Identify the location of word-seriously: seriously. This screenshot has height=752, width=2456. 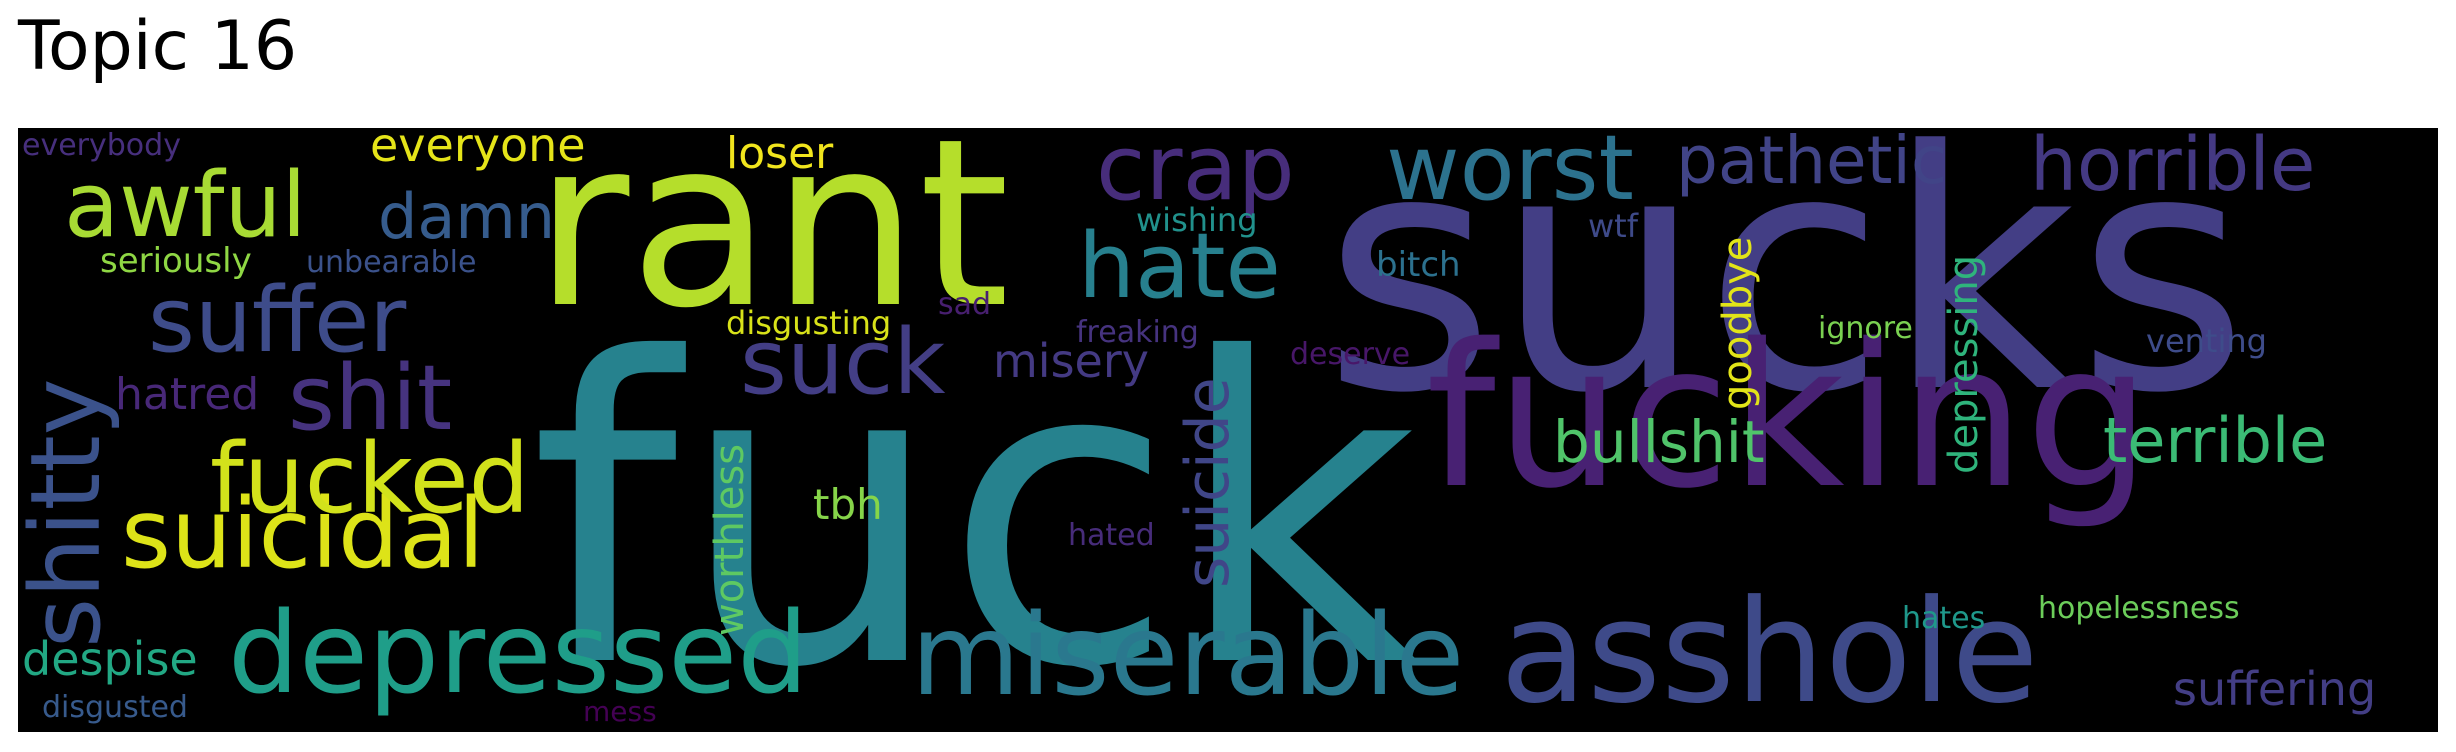
(176, 261).